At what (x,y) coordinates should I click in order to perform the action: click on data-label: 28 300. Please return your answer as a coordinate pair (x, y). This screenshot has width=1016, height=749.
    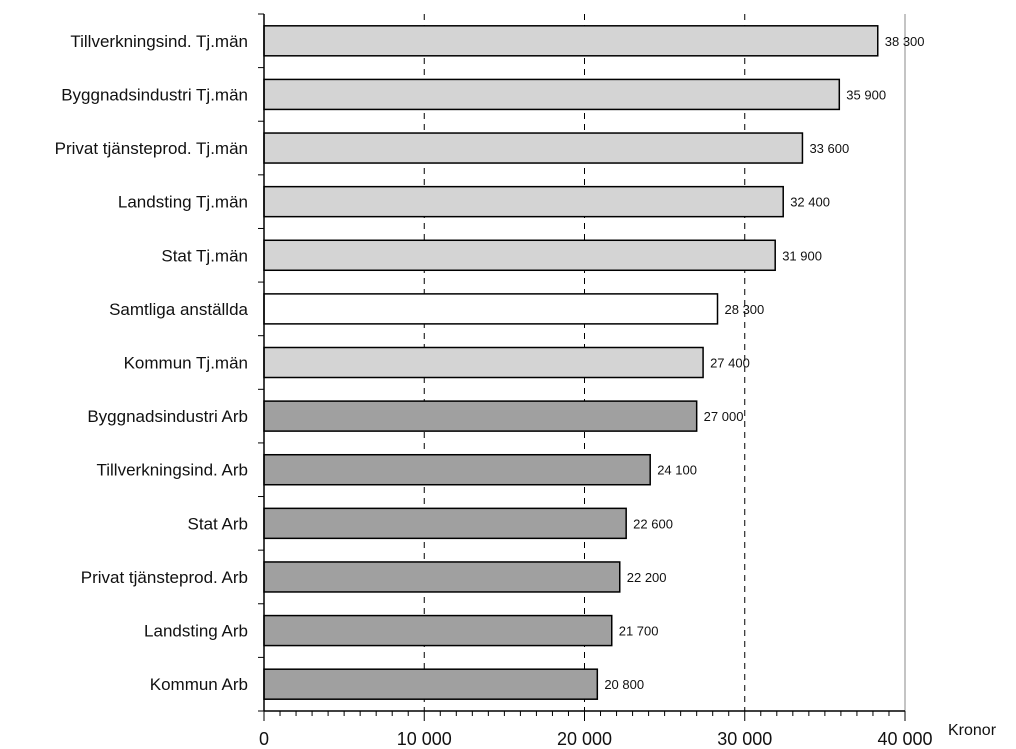
    Looking at the image, I should click on (745, 309).